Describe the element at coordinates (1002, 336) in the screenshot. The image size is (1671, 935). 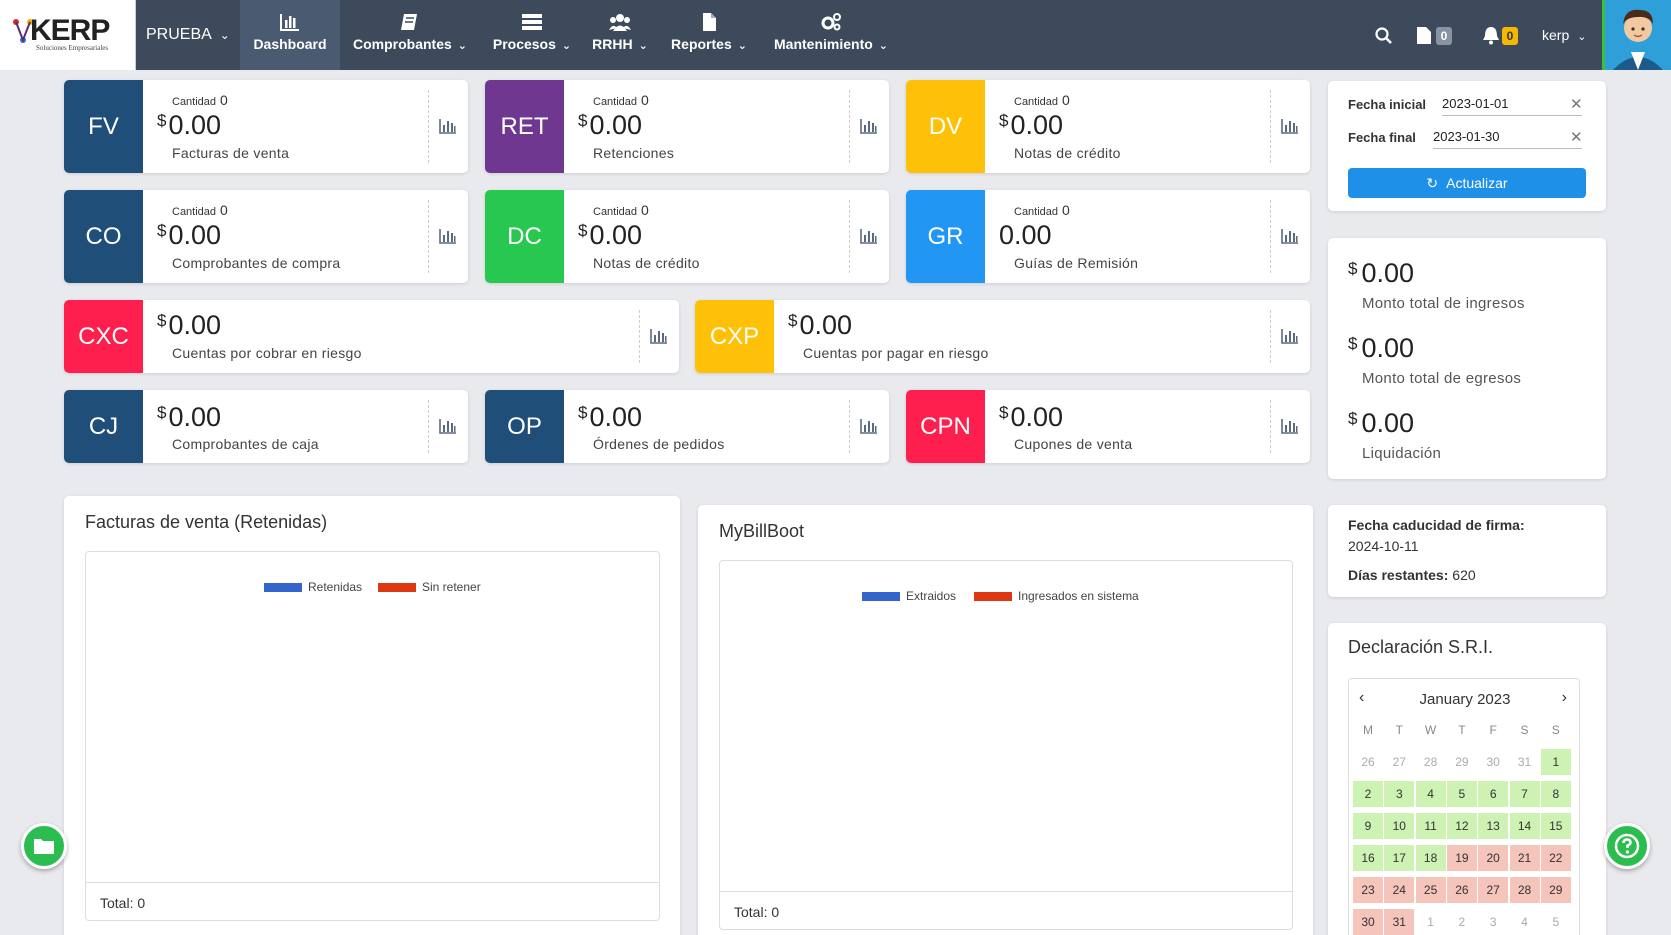
I see `card-cuentas-pagar: CXP $0.00 Cuentas por pagar en riesgo` at that location.